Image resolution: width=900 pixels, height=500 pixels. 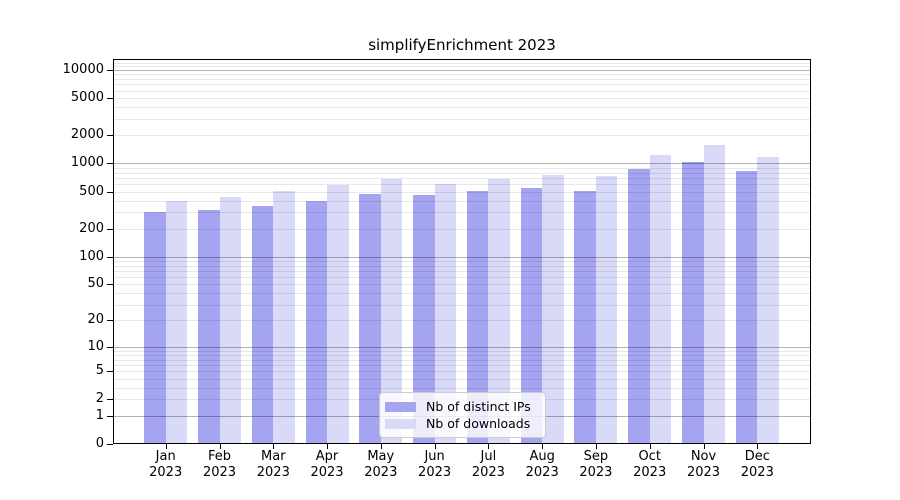 What do you see at coordinates (262, 325) in the screenshot?
I see `bar-distinct-ips-mar` at bounding box center [262, 325].